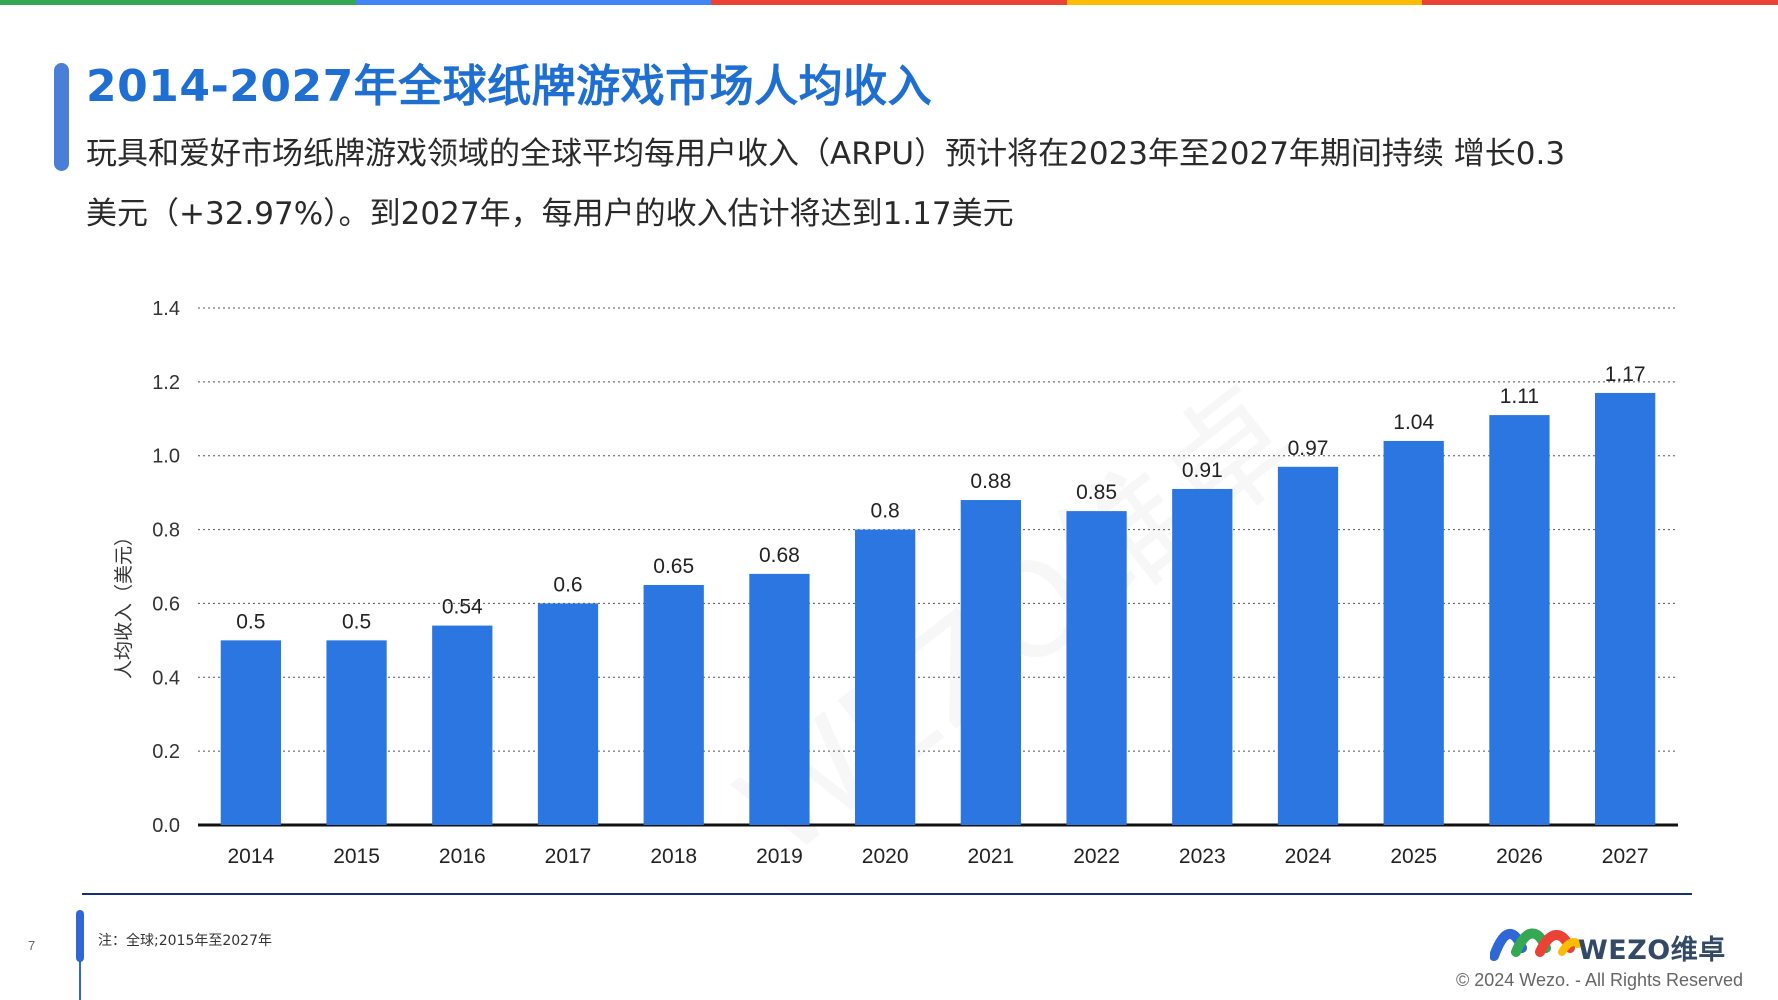 The height and width of the screenshot is (1000, 1778). I want to click on x-tick-label: 2015, so click(356, 856).